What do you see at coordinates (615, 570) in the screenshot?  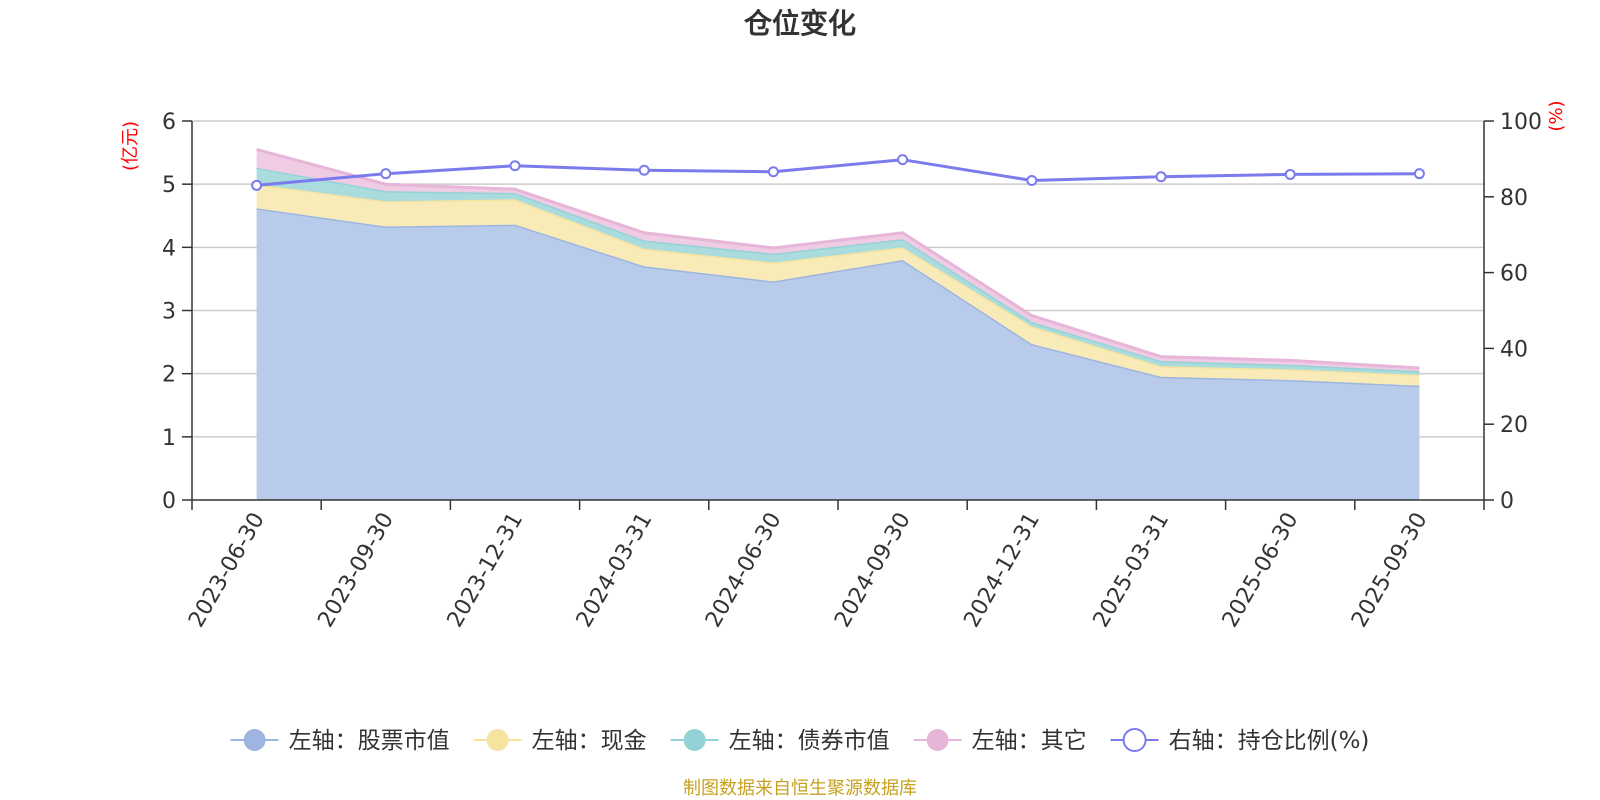 I see `x-tick-label: 2024-03-31` at bounding box center [615, 570].